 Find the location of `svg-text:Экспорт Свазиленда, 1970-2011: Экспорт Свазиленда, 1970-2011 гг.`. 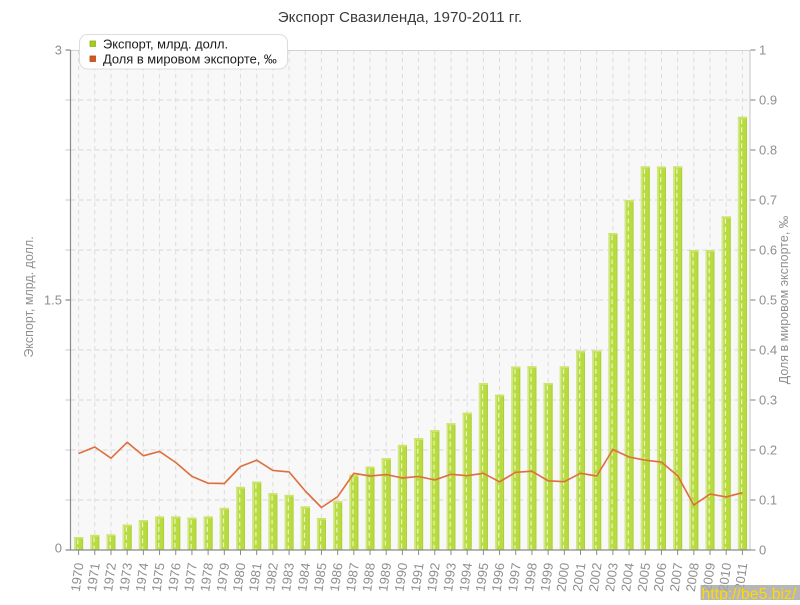

svg-text:Экспорт Свазиленда, 1970-2011: Экспорт Свазиленда, 1970-2011 гг. is located at coordinates (400, 17).